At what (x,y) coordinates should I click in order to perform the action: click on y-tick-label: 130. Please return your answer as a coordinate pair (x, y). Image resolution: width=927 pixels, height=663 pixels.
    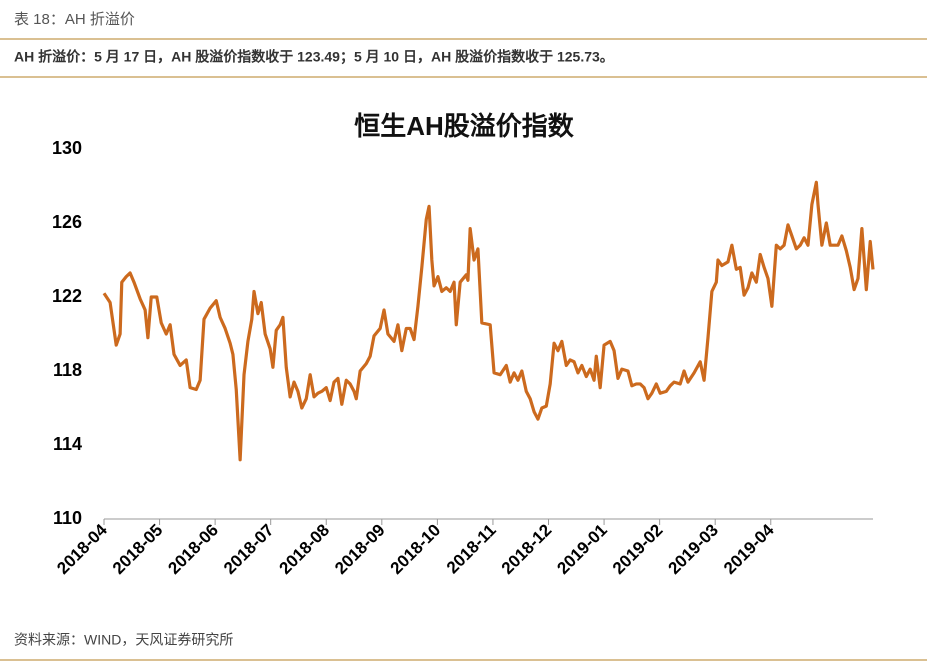
    Looking at the image, I should click on (67, 148).